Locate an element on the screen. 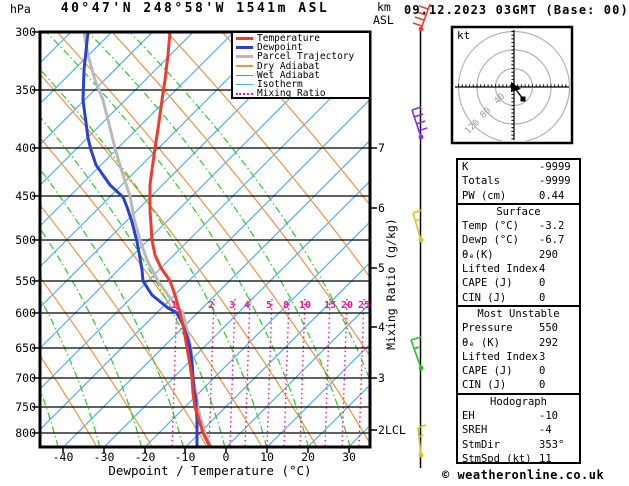 The width and height of the screenshot is (629, 486). pressure-tick-label: 600 is located at coordinates (25, 313).